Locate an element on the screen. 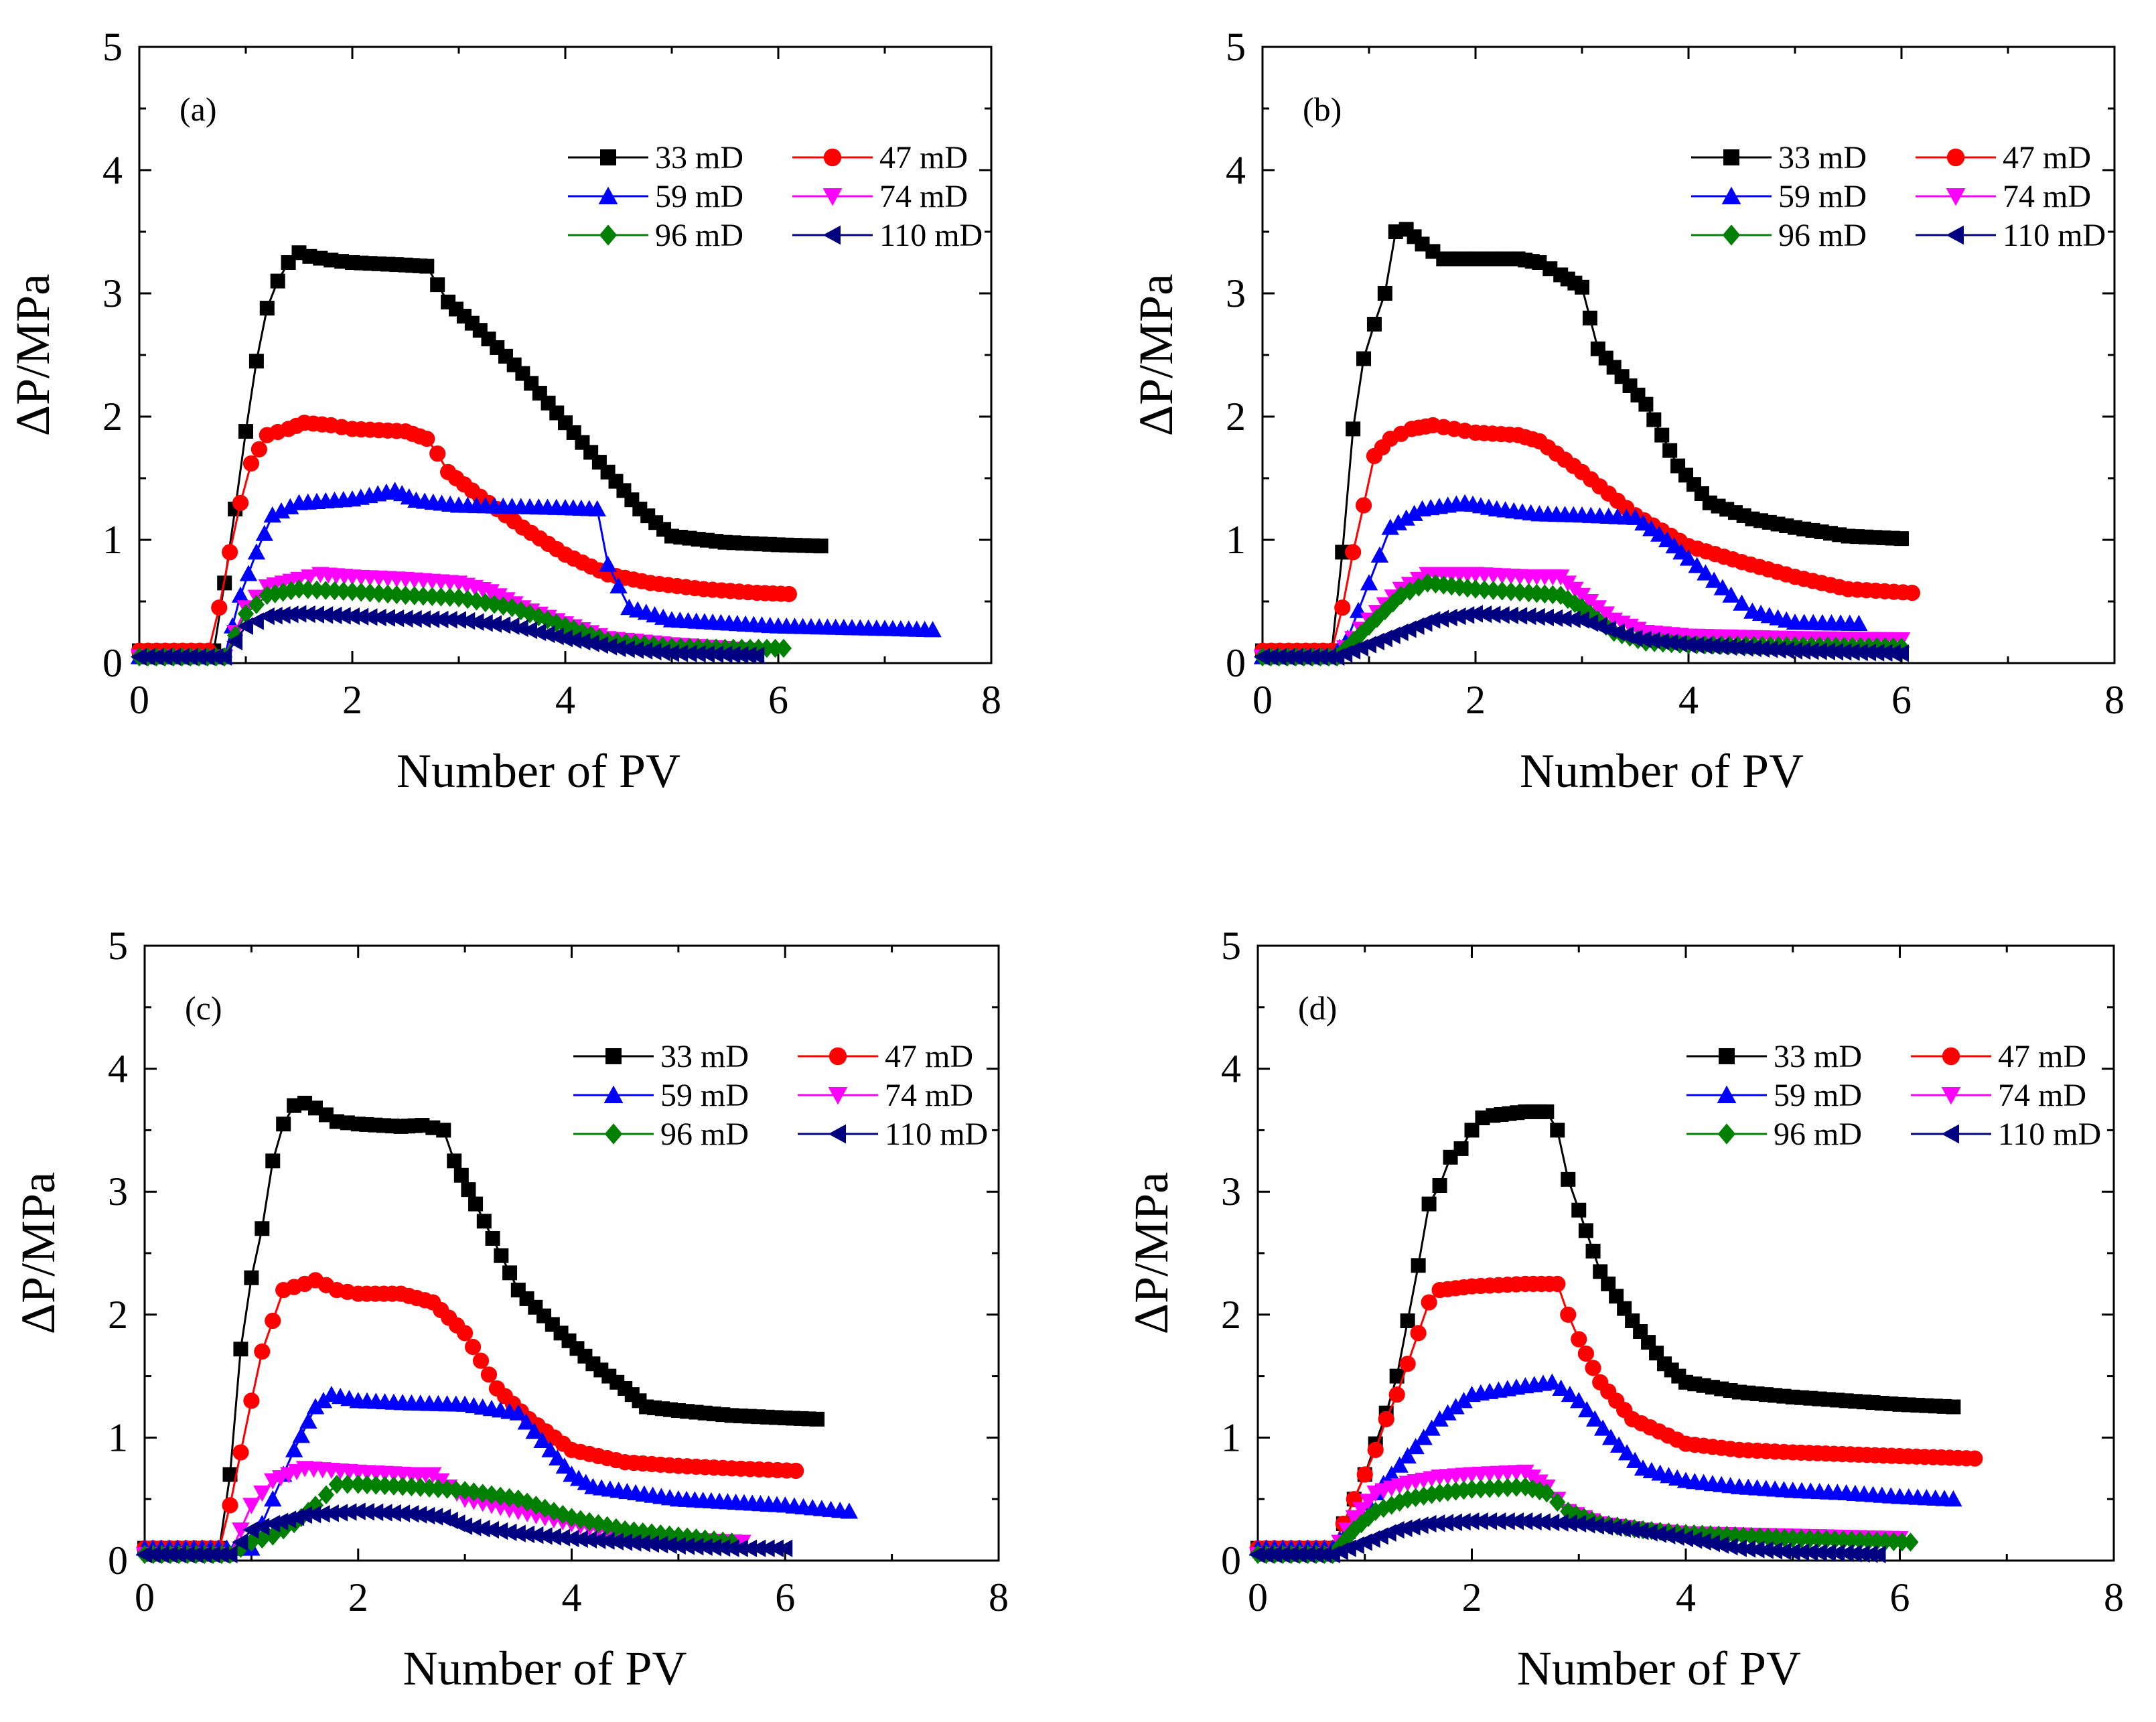 This screenshot has height=1722, width=2156. series-110-mD is located at coordinates (1581, 635).